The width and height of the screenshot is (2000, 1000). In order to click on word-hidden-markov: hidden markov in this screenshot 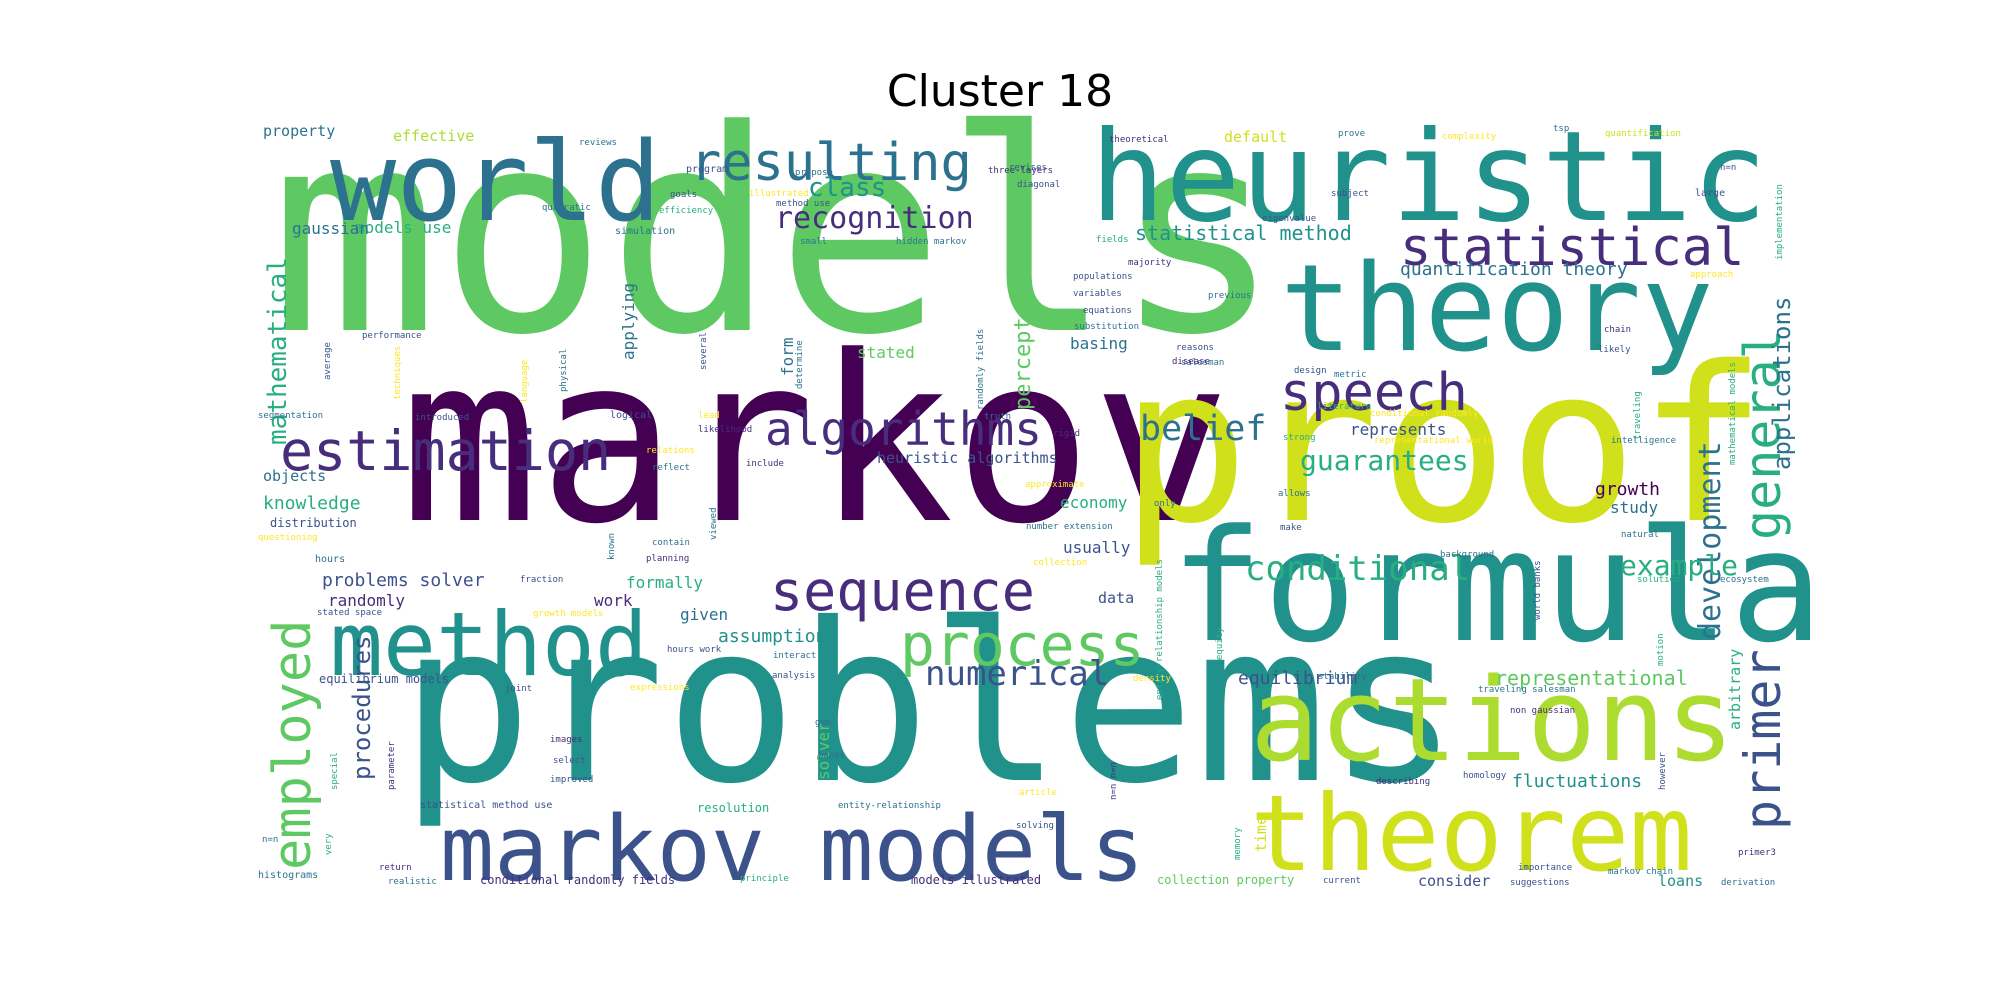, I will do `click(931, 242)`.